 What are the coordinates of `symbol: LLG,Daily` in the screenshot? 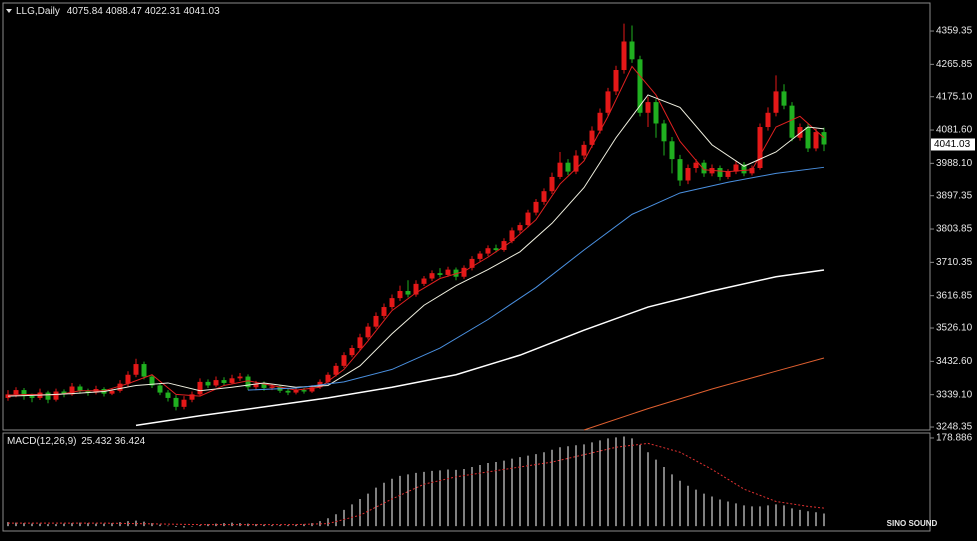 It's located at (38, 11).